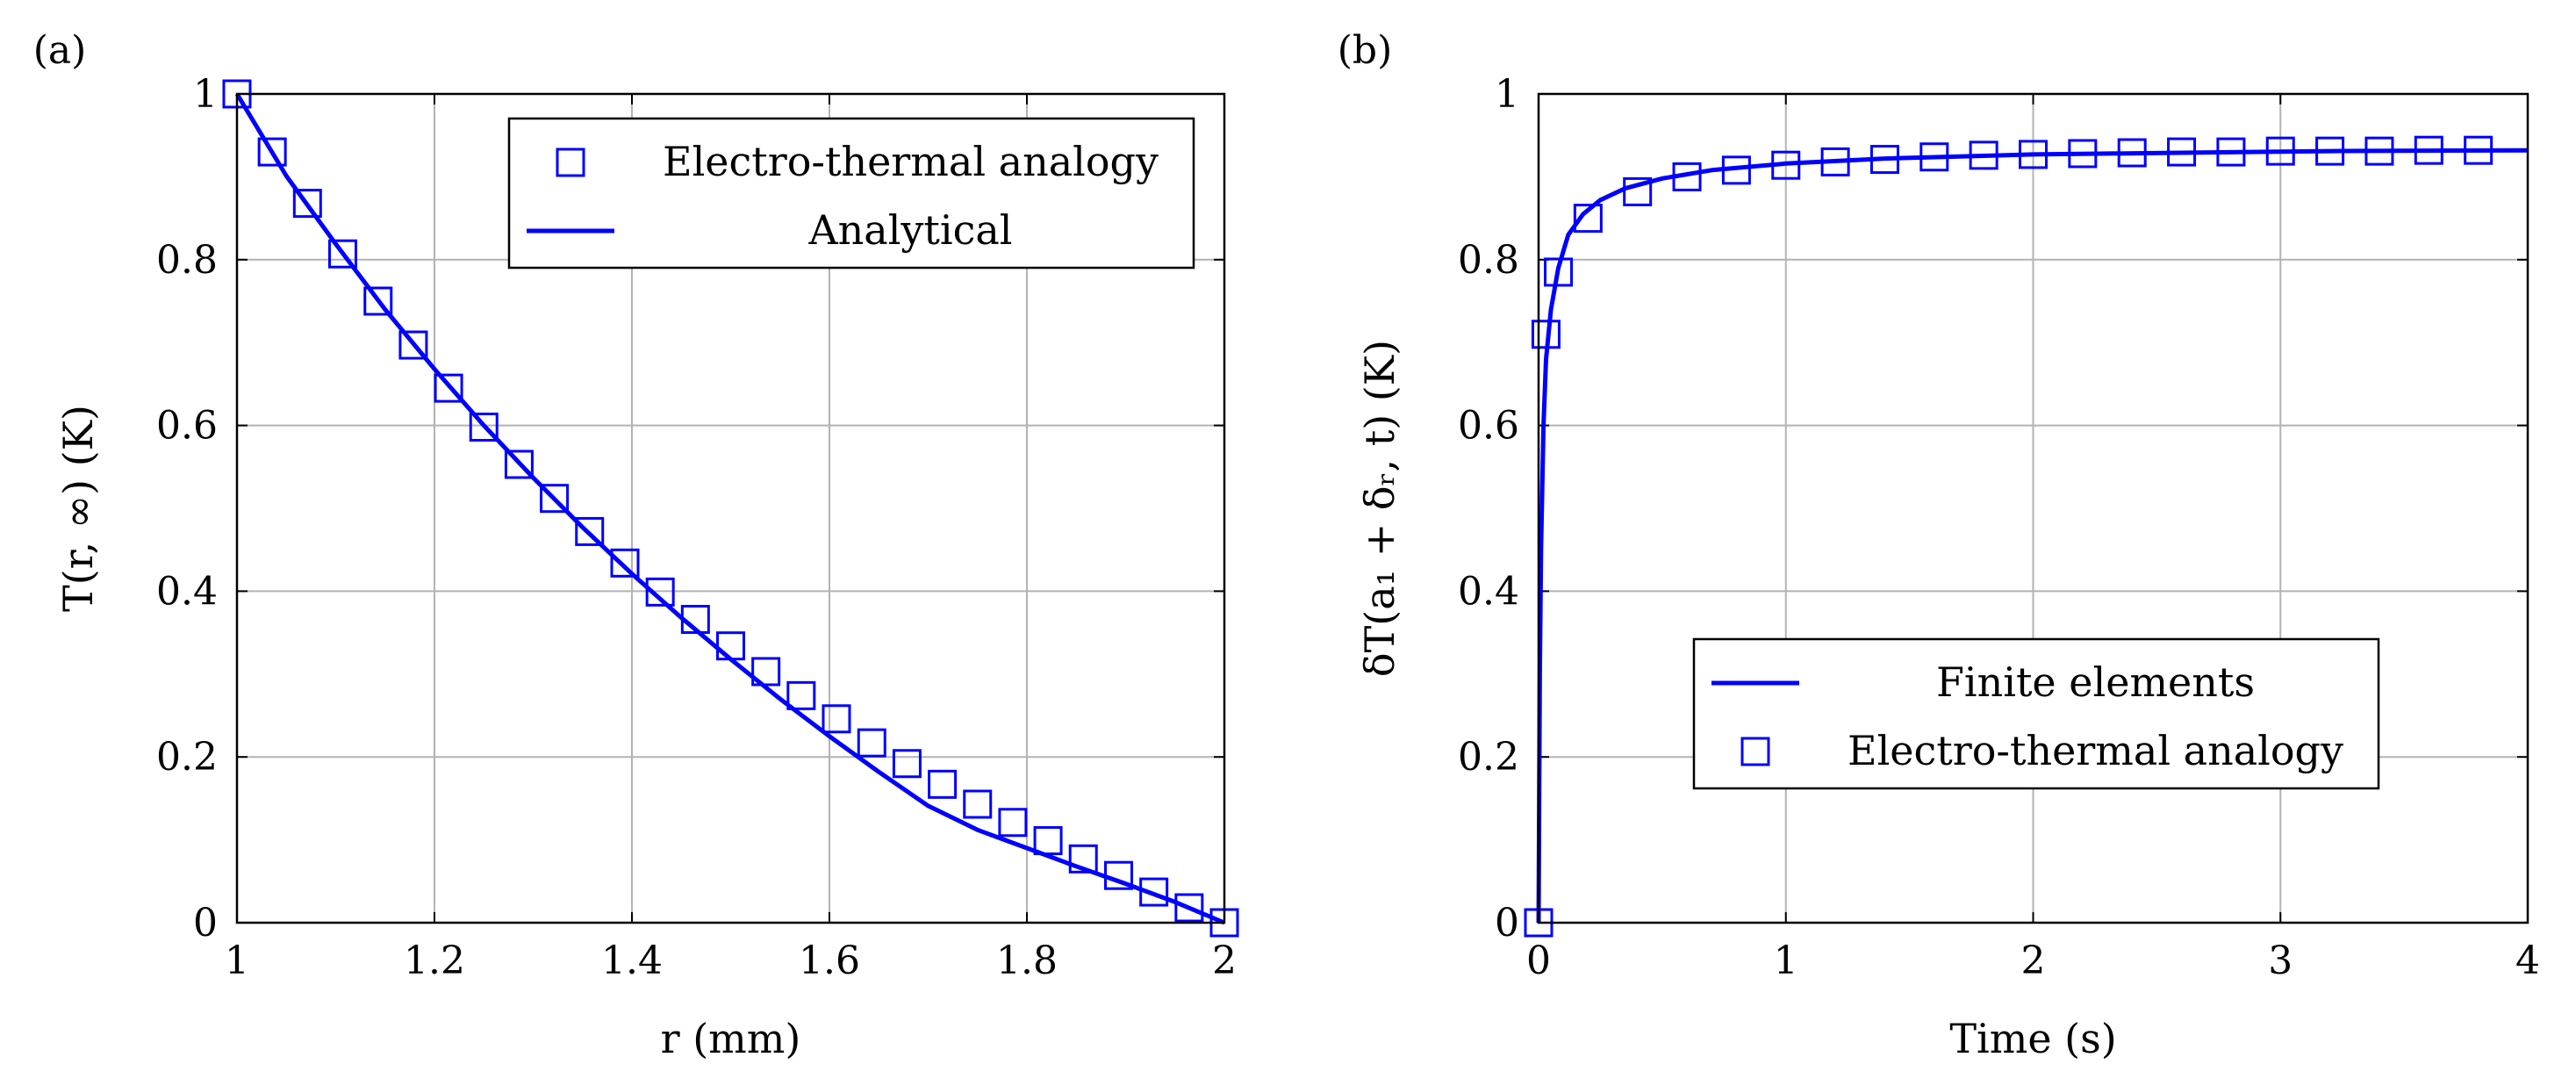 The image size is (2576, 1086). I want to click on legend-label: Finite elements, so click(2096, 682).